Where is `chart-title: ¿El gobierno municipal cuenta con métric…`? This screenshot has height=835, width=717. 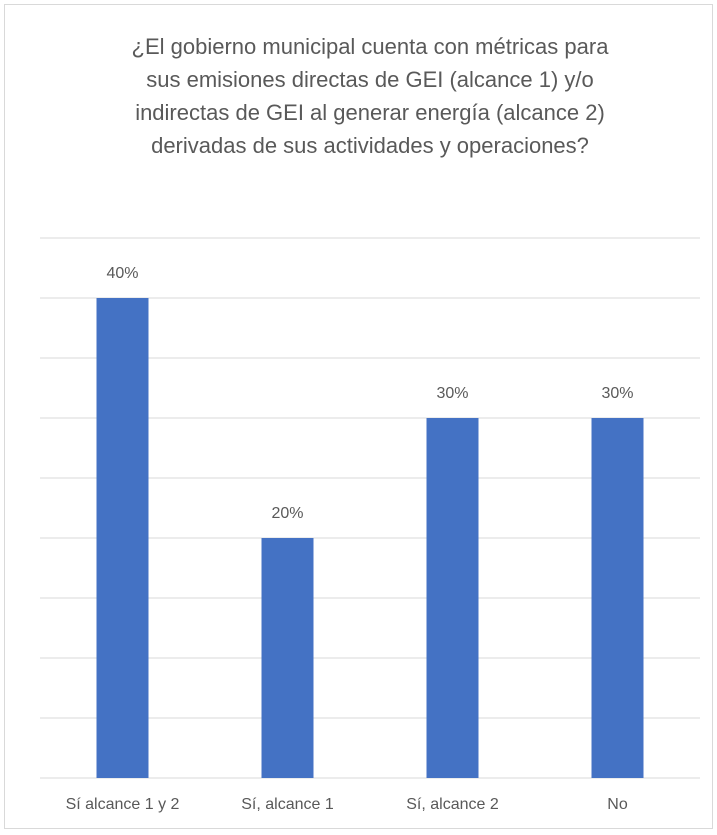
chart-title: ¿El gobierno municipal cuenta con métric… is located at coordinates (370, 96).